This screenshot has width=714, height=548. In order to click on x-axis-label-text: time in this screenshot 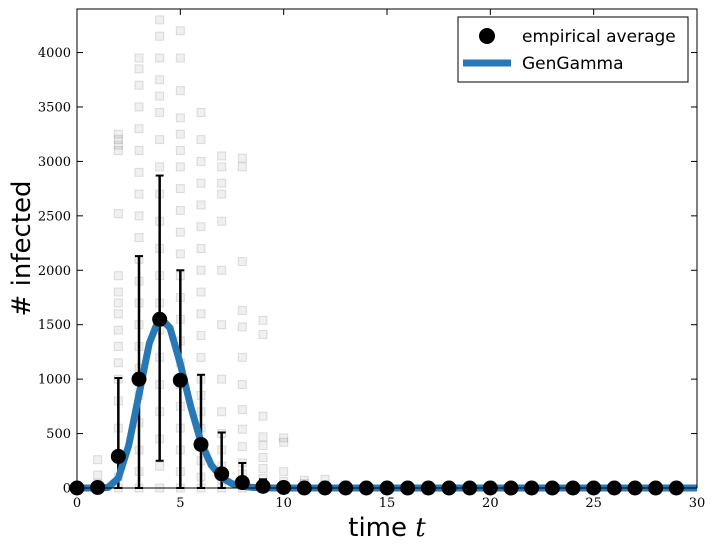, I will do `click(377, 528)`.